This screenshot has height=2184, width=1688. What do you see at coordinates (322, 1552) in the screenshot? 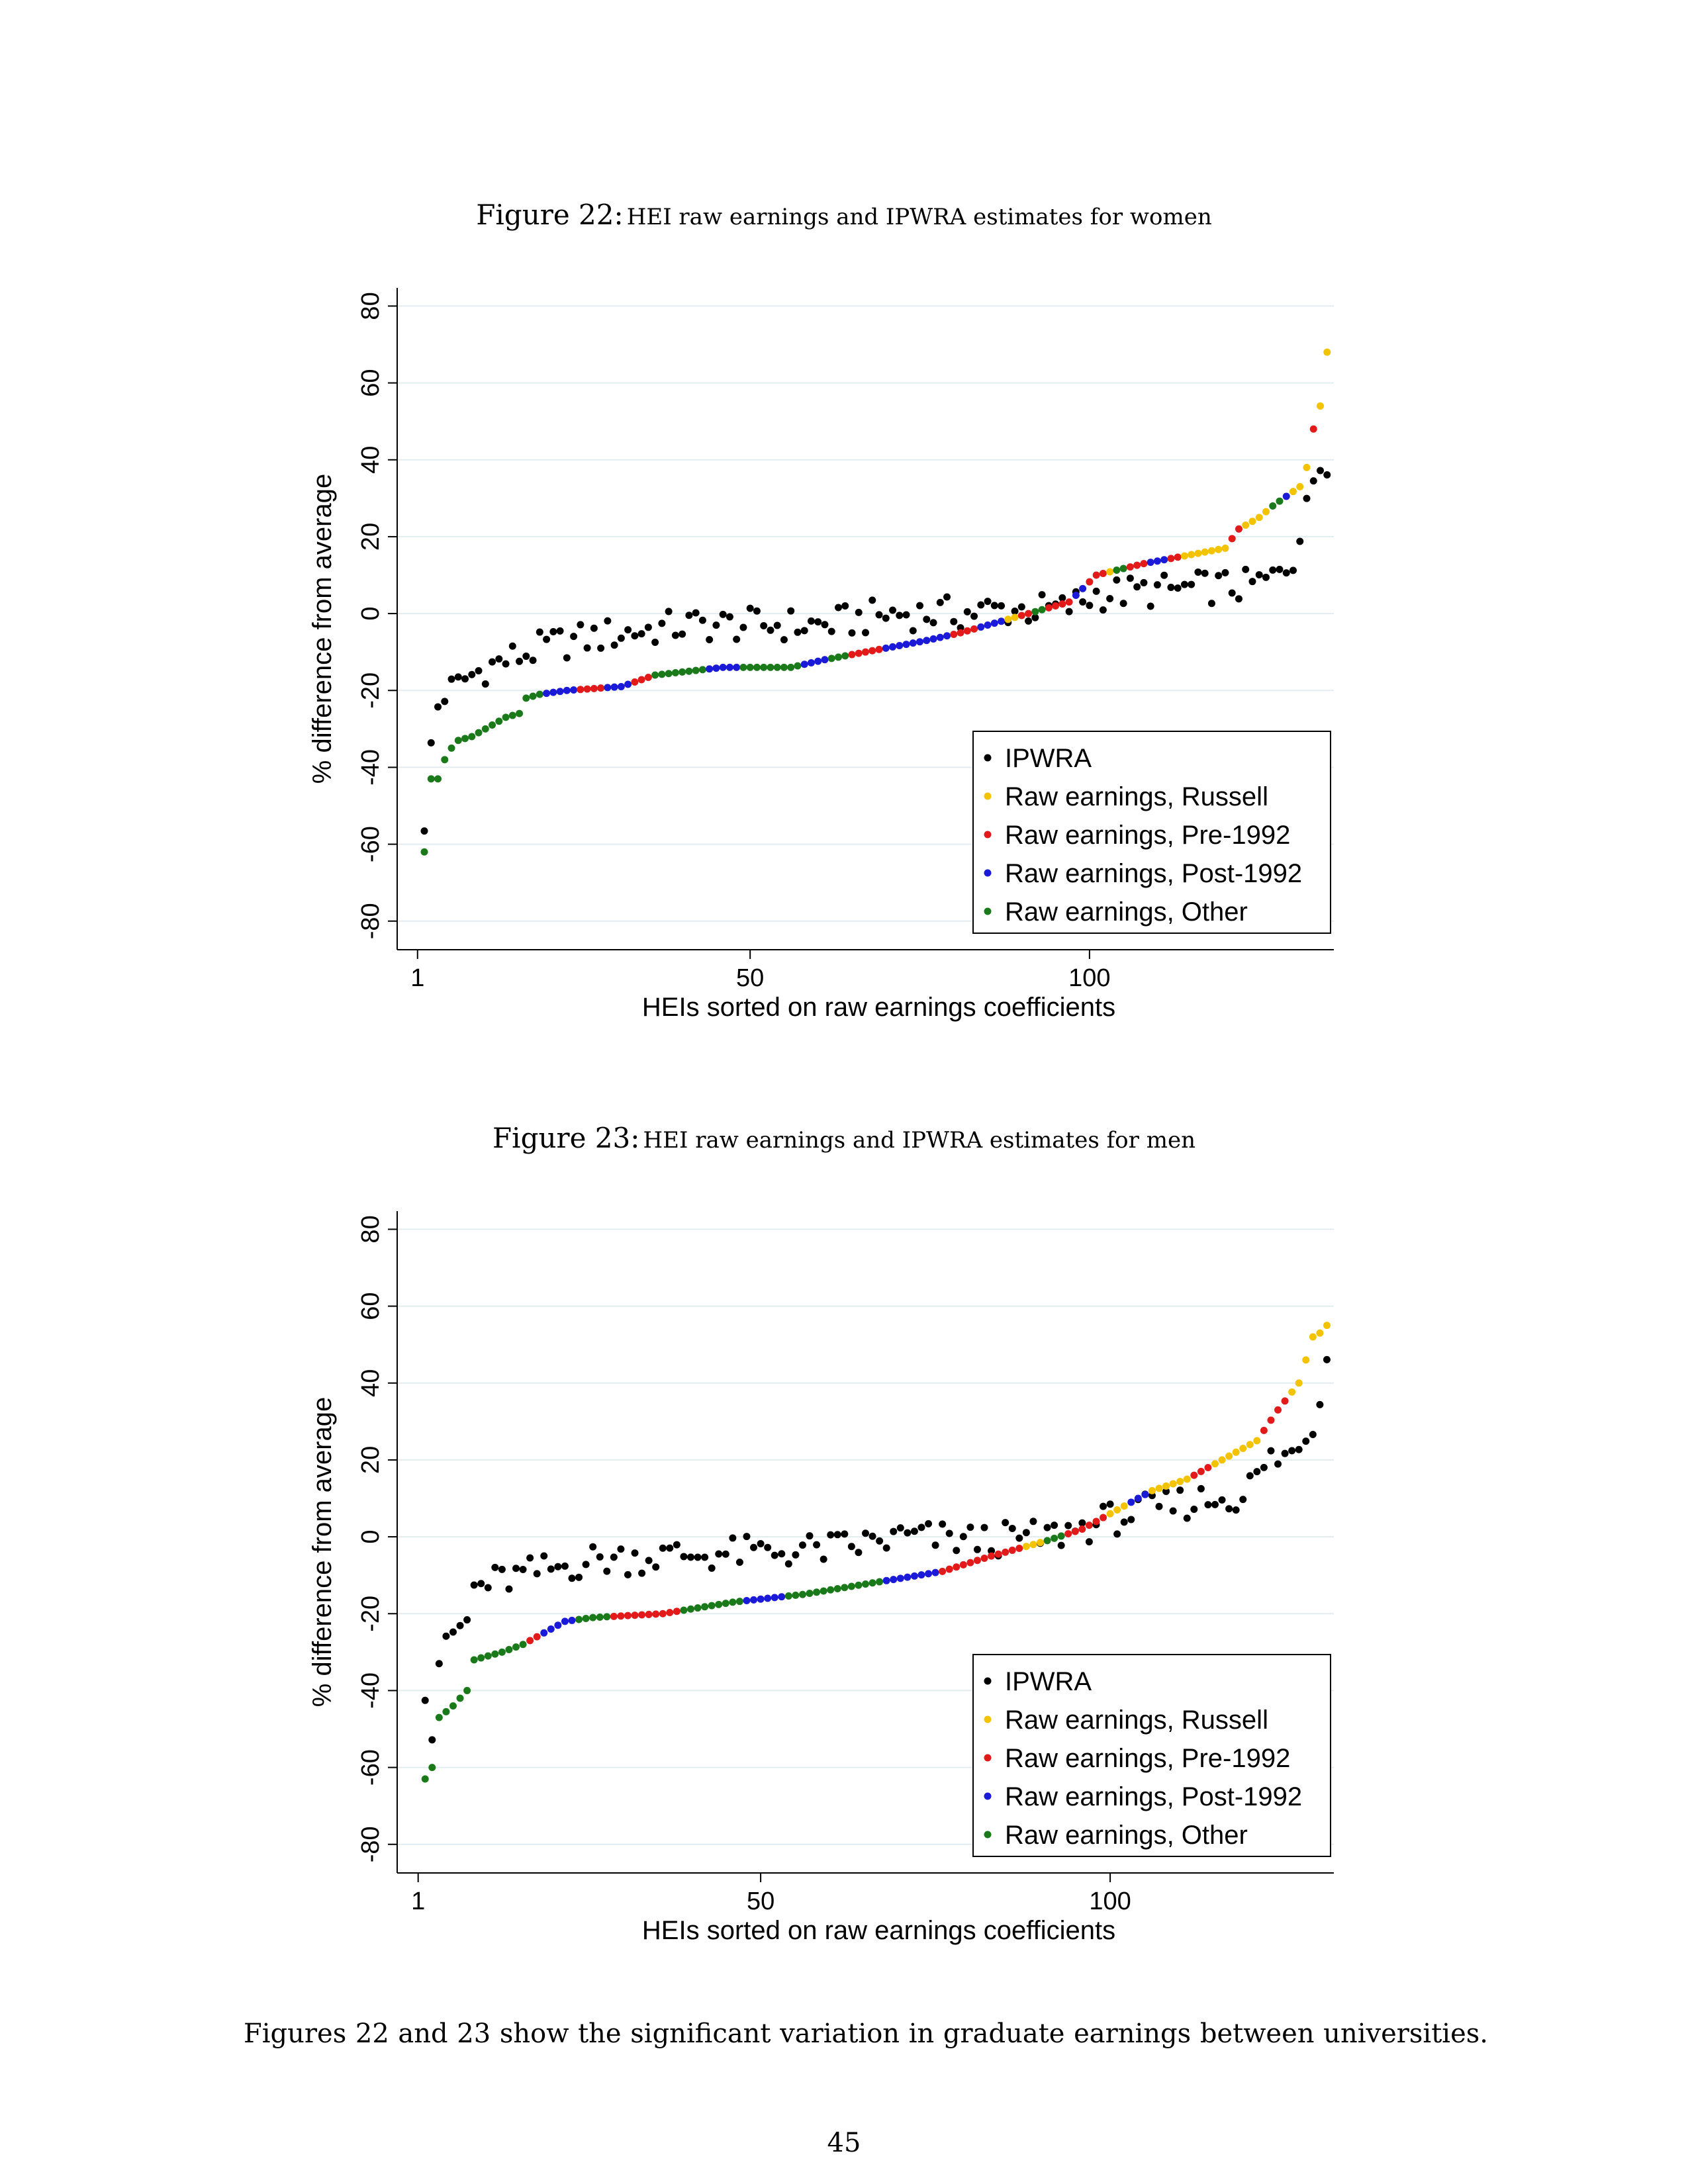
I see `y-axis-title: % difference from average` at bounding box center [322, 1552].